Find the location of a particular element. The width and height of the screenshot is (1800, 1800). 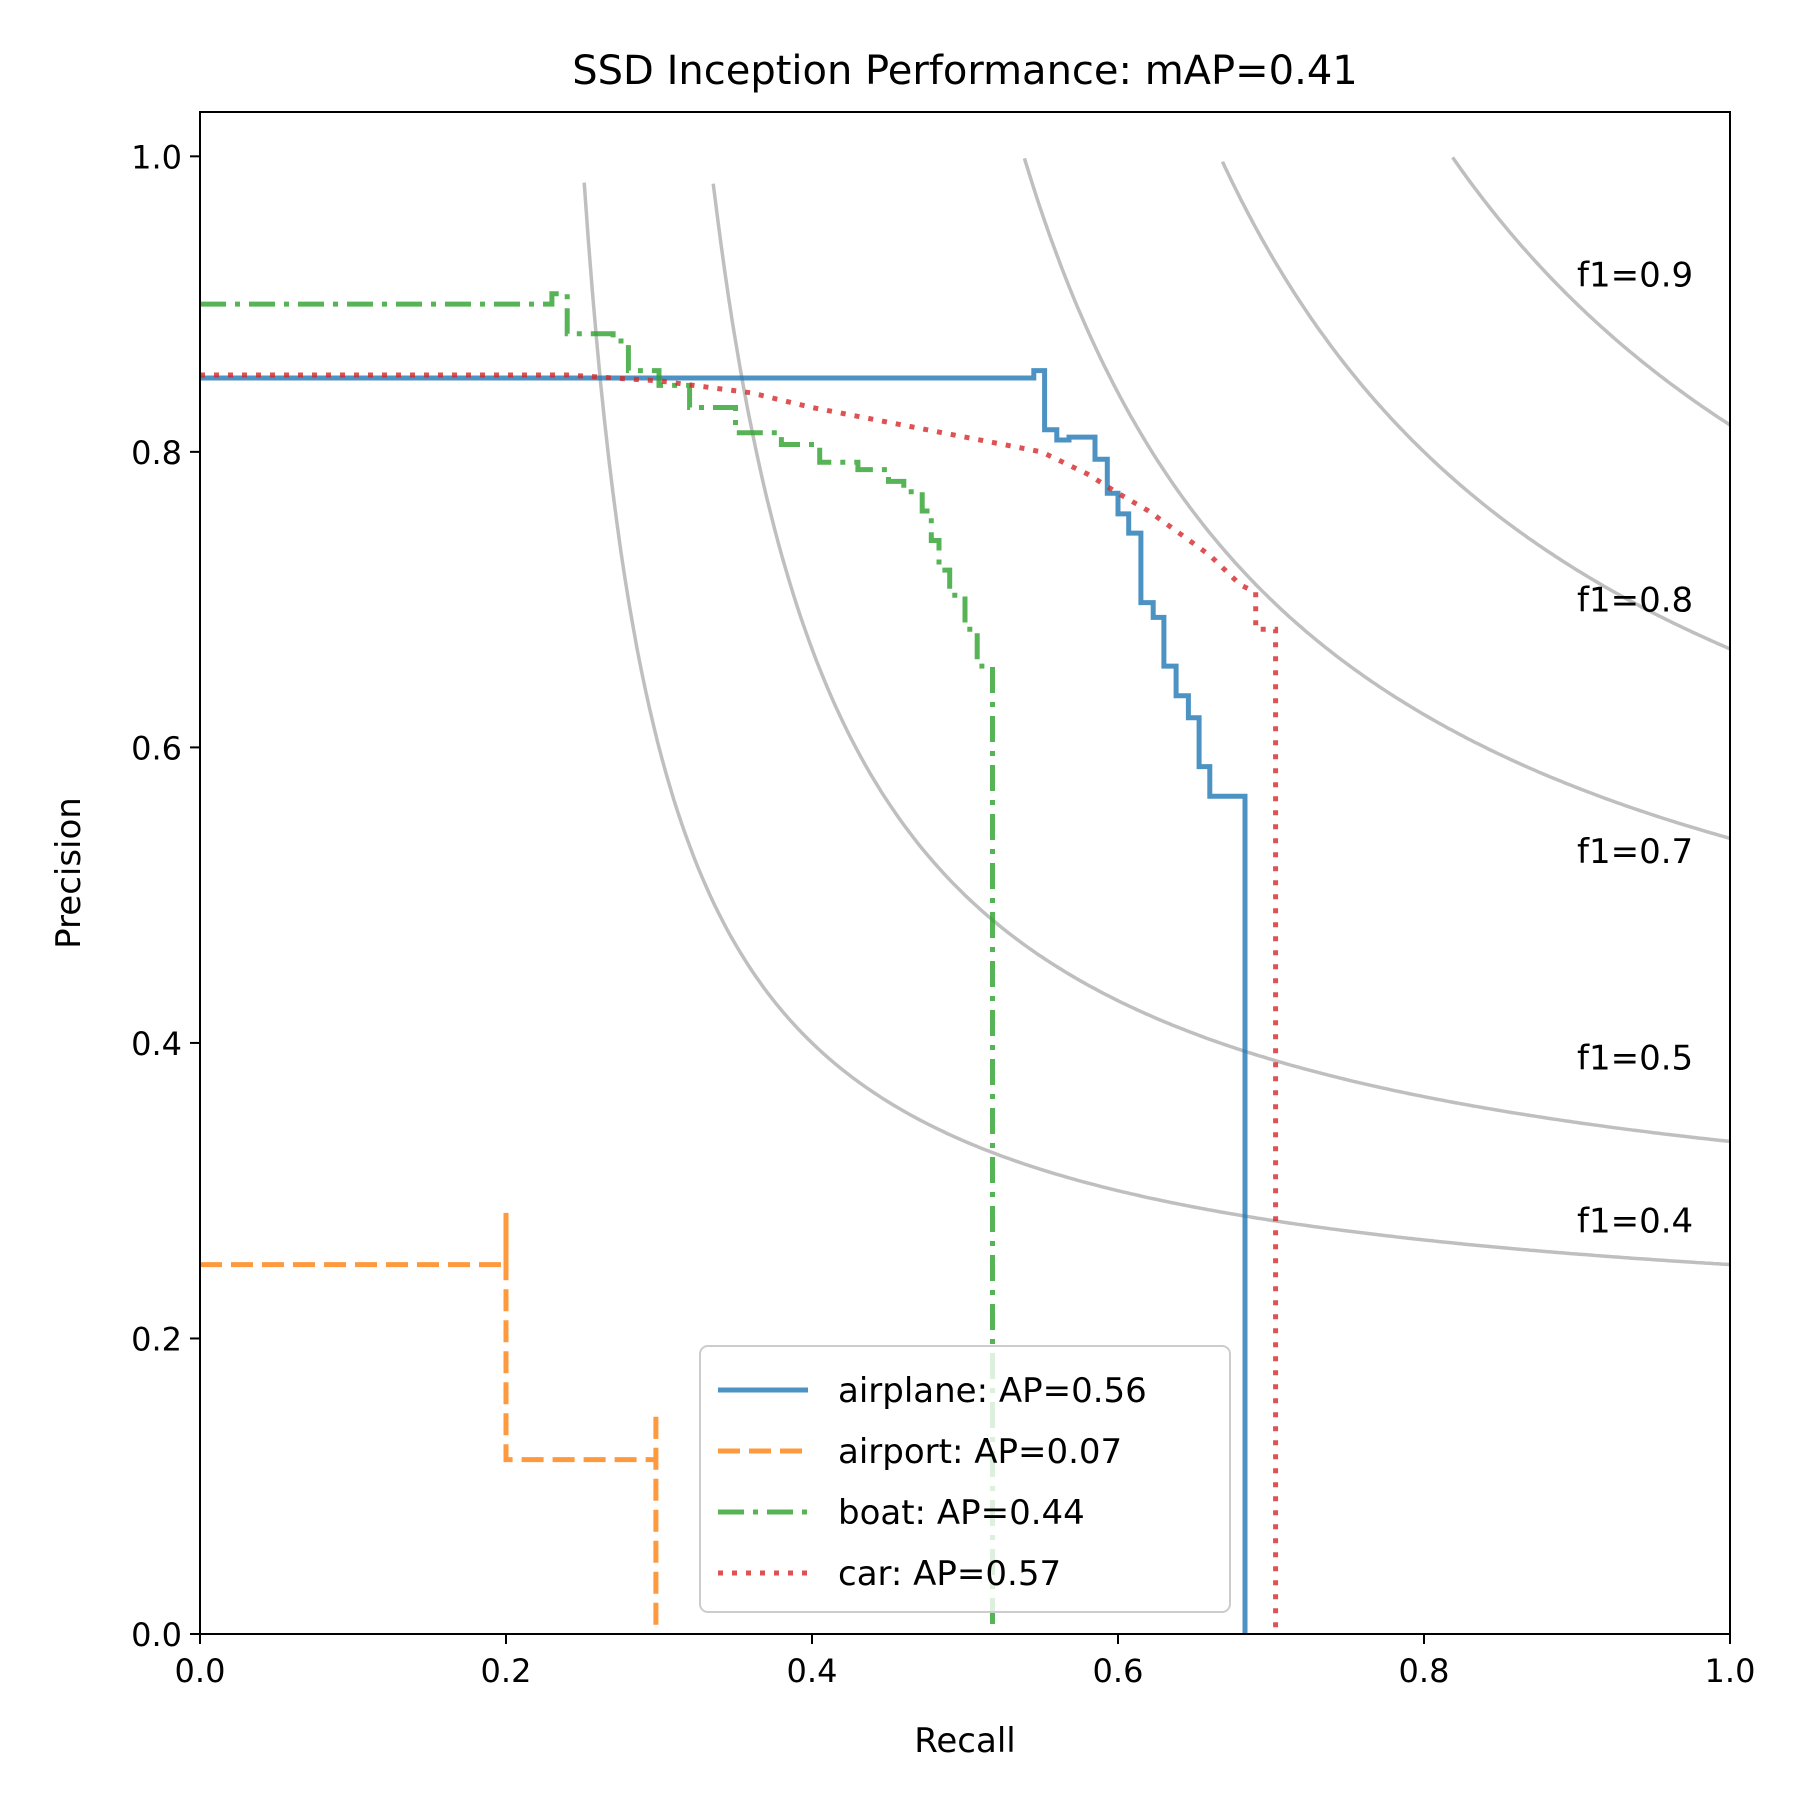

legend-label-airplane: airplane: AP=0.56 is located at coordinates (992, 1391).